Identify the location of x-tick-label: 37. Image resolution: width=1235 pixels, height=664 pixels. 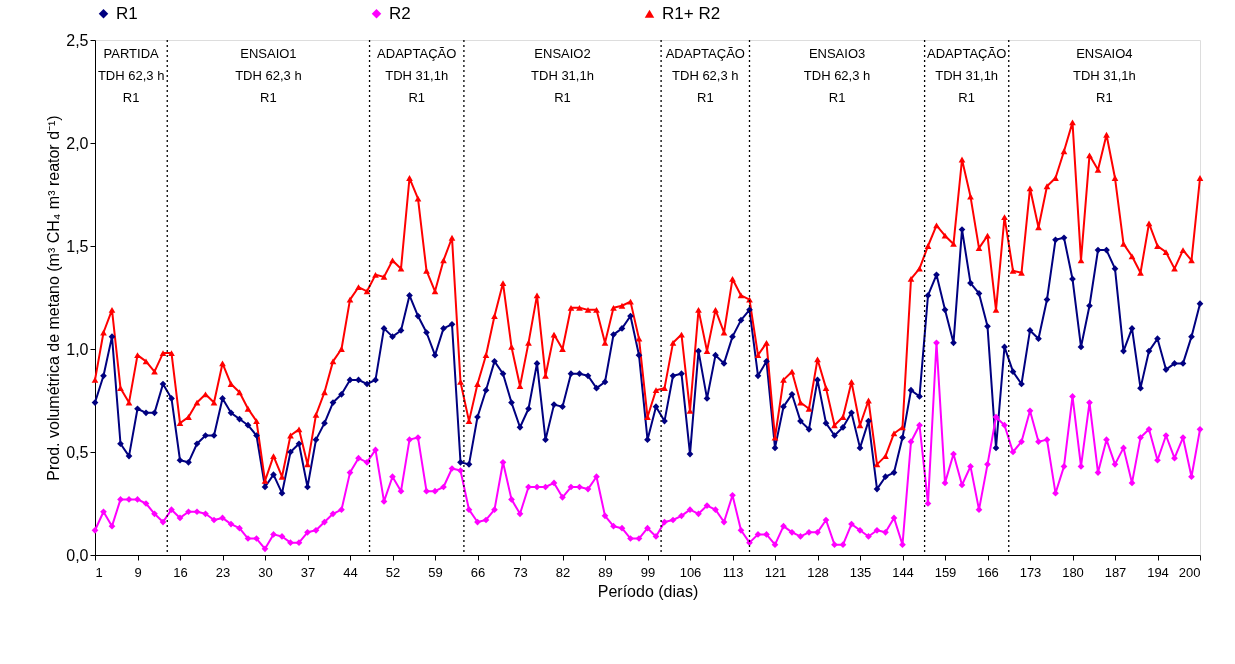
(308, 572).